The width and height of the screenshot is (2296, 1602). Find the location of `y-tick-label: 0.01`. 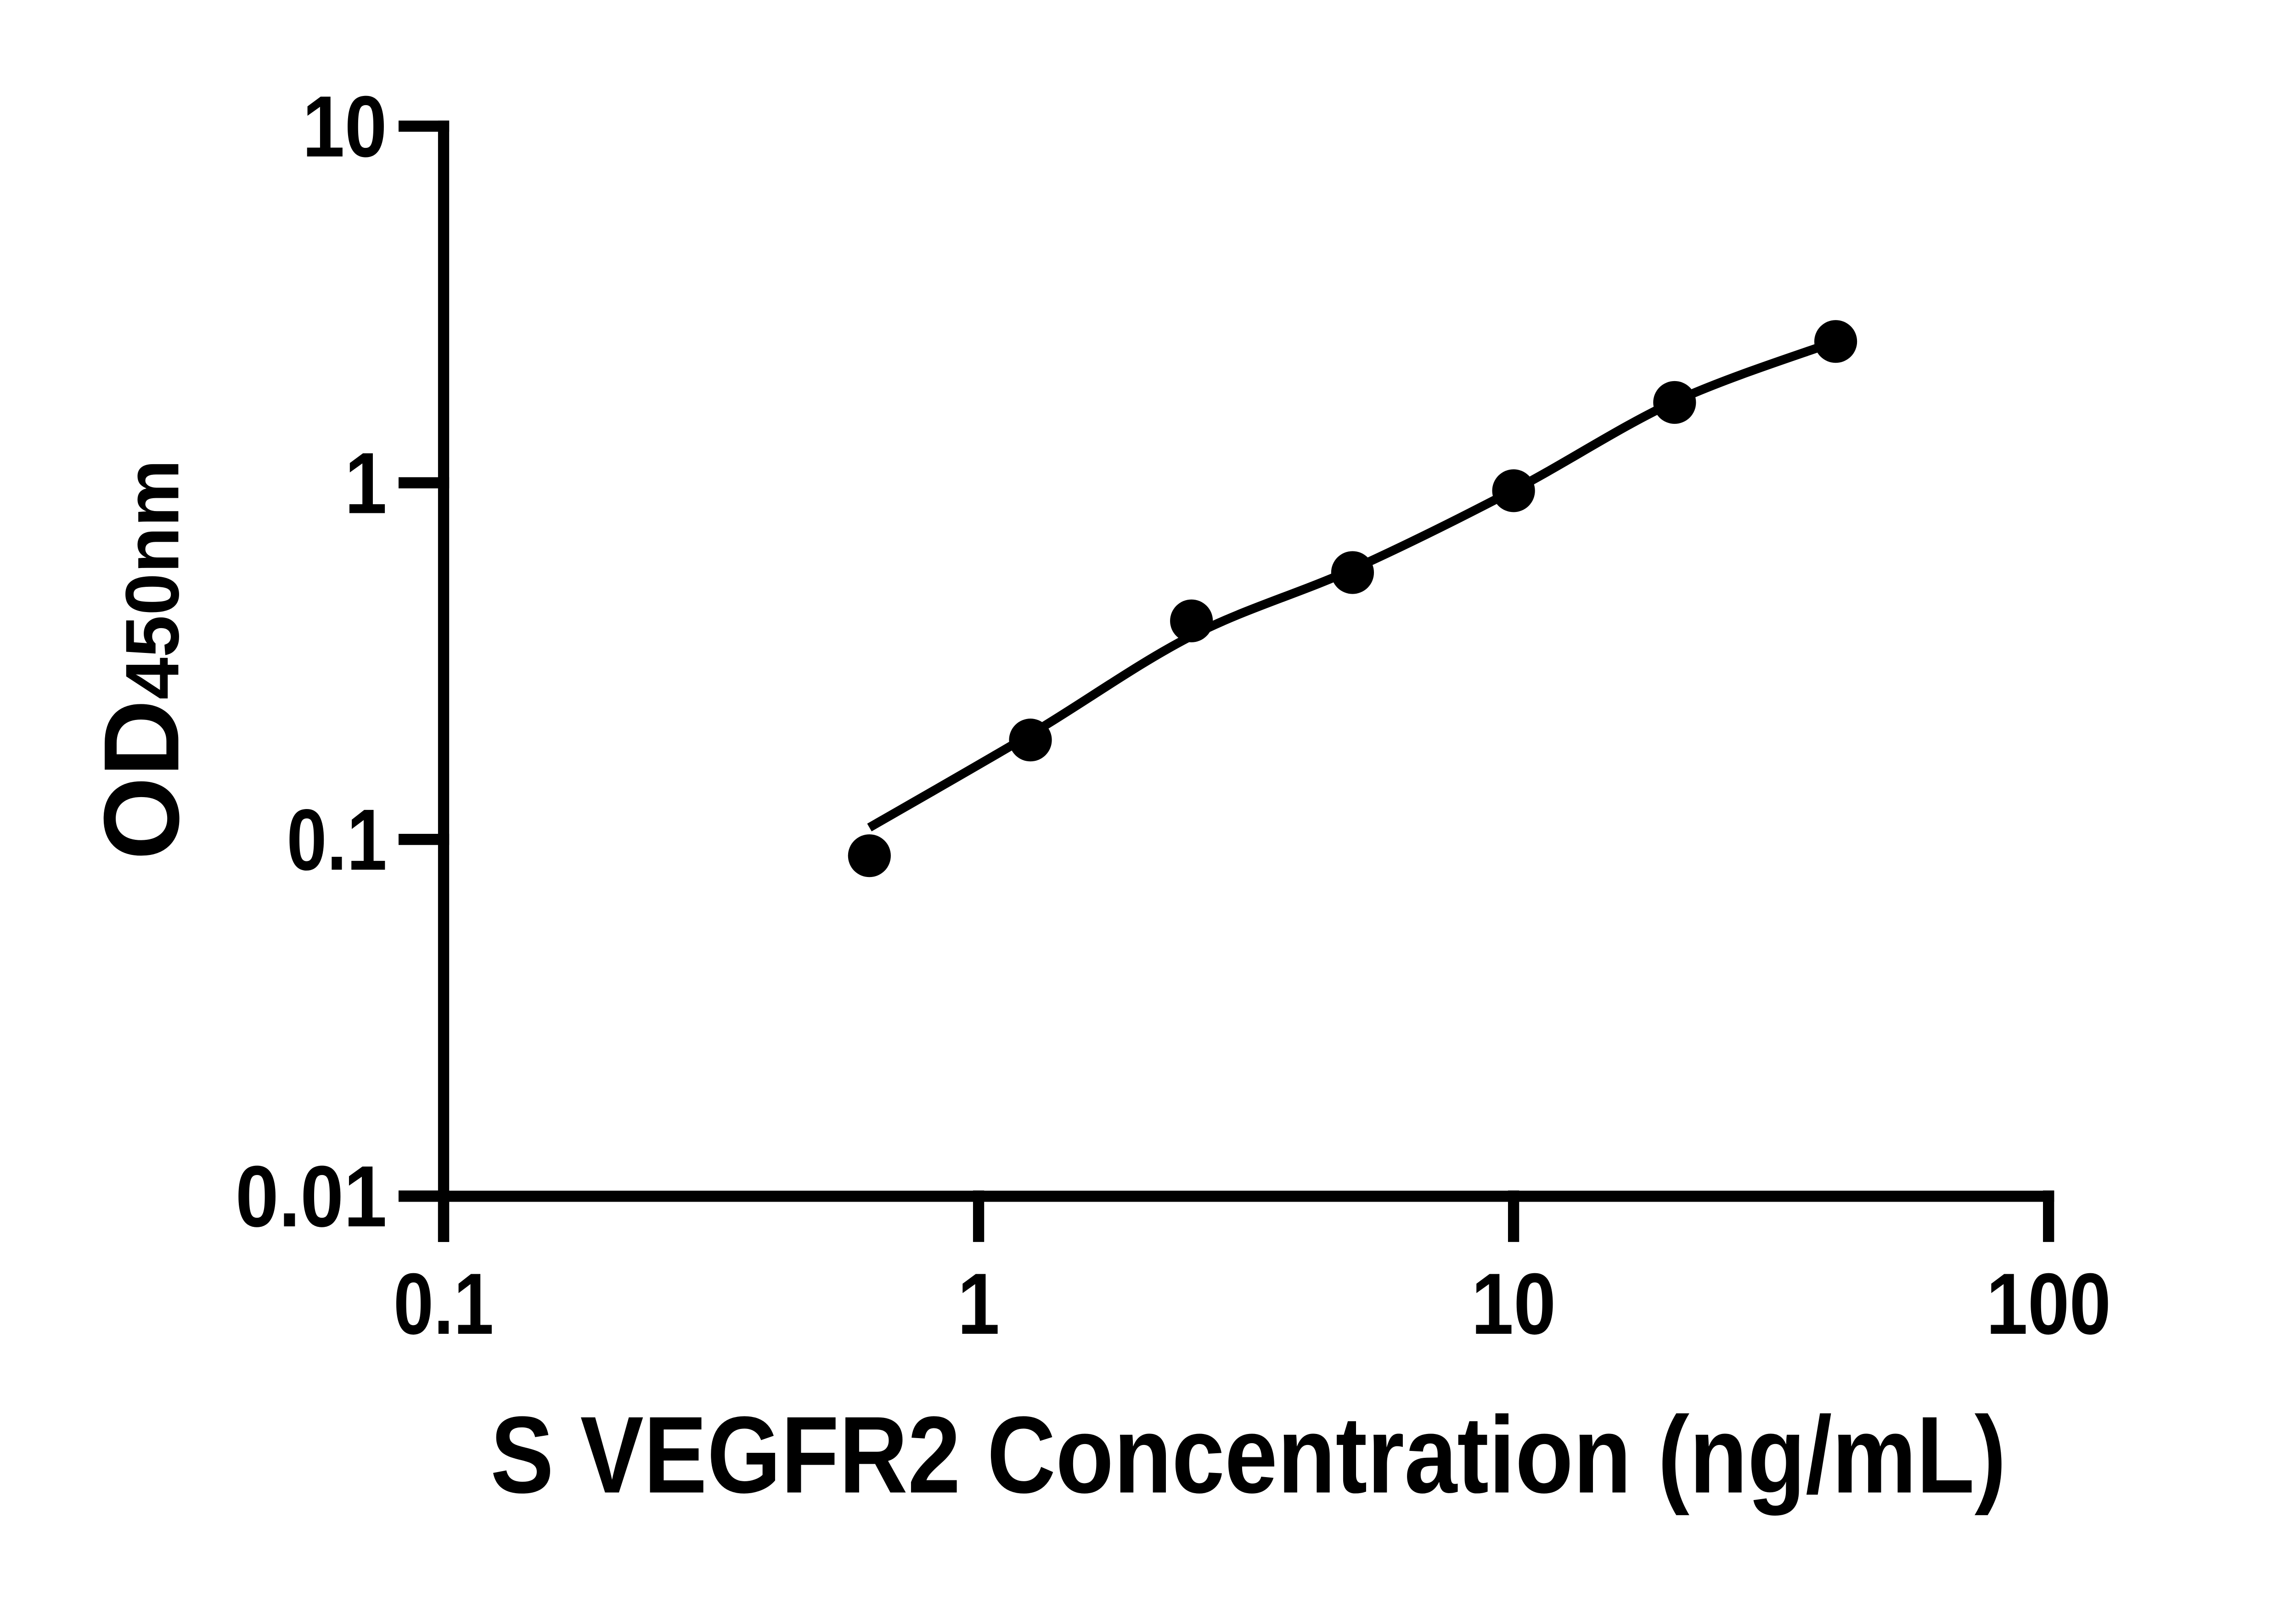

y-tick-label: 0.01 is located at coordinates (311, 1196).